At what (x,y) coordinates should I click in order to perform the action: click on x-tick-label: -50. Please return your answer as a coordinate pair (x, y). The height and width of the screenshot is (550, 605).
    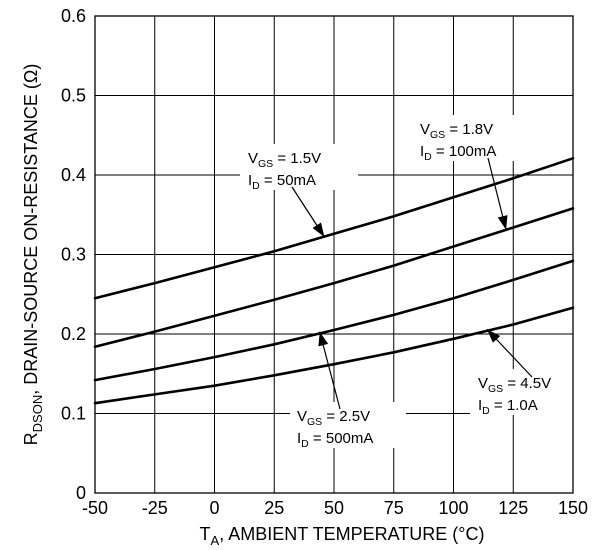
    Looking at the image, I should click on (95, 508).